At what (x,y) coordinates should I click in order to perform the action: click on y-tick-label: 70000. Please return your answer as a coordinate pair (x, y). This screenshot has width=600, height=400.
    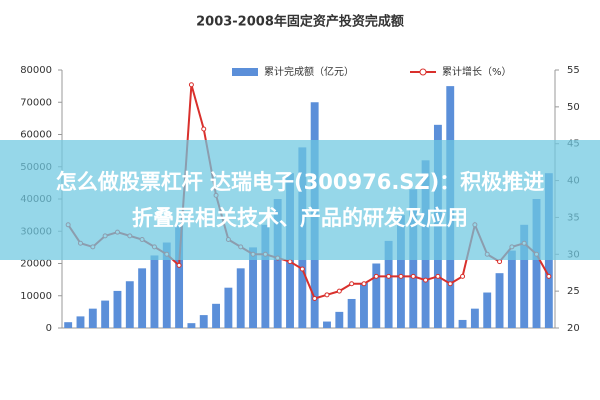
    Looking at the image, I should click on (36, 102).